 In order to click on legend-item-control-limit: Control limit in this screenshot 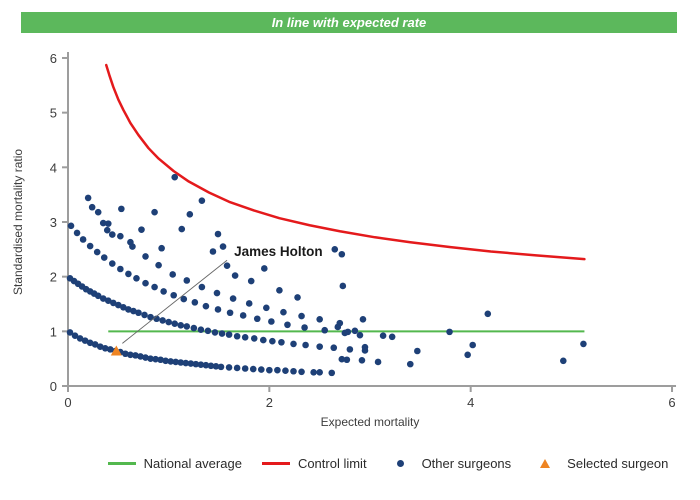, I will do `click(314, 463)`.